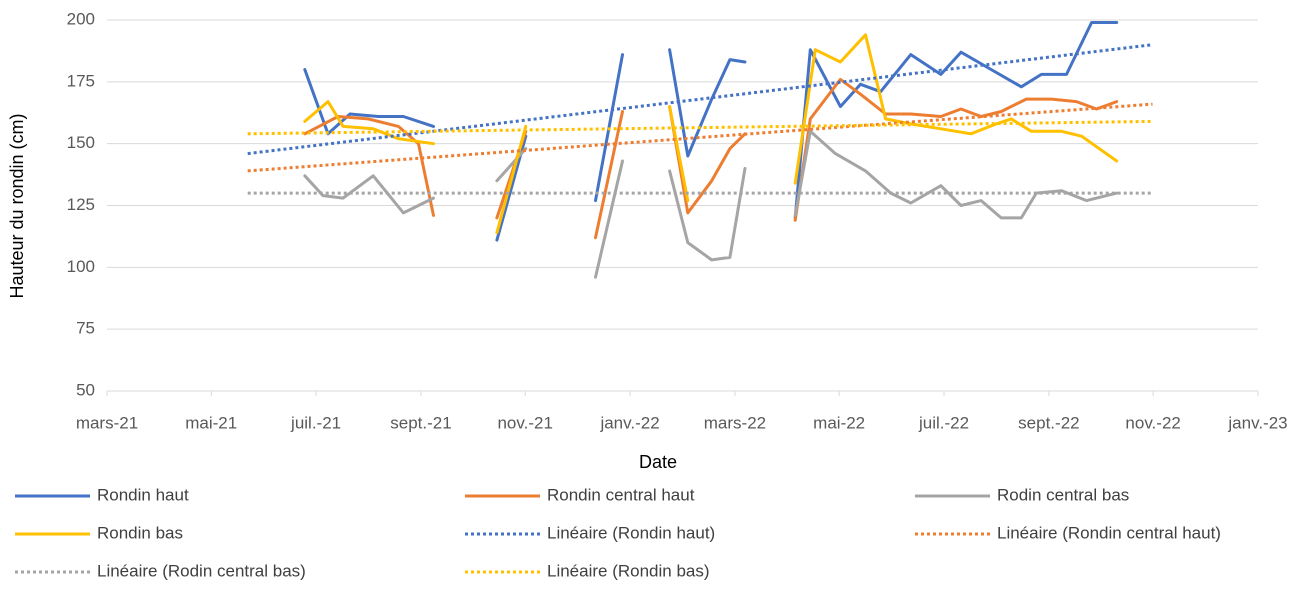 The width and height of the screenshot is (1311, 591). I want to click on x-axis-title: Date, so click(658, 462).